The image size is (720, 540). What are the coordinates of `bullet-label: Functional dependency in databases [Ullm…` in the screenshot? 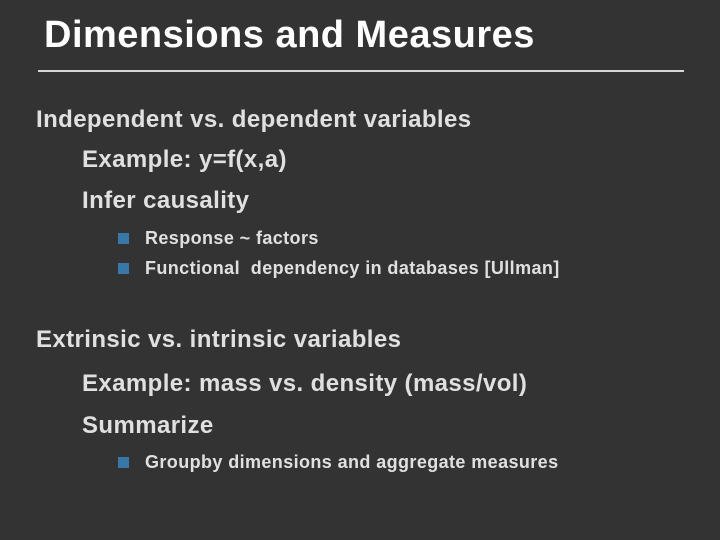 It's located at (352, 268).